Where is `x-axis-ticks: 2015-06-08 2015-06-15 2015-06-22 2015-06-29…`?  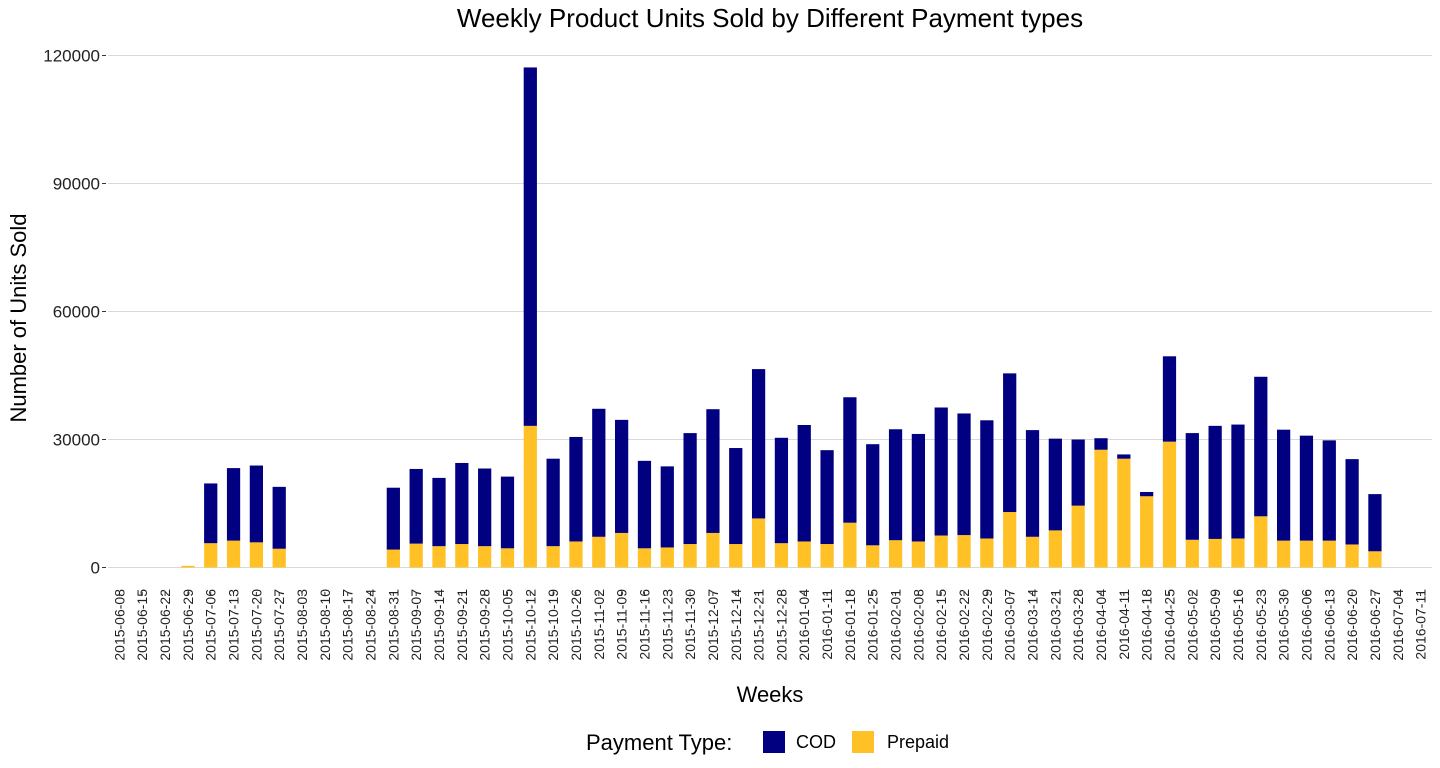
x-axis-ticks: 2015-06-08 2015-06-15 2015-06-22 2015-06-29… is located at coordinates (769, 625).